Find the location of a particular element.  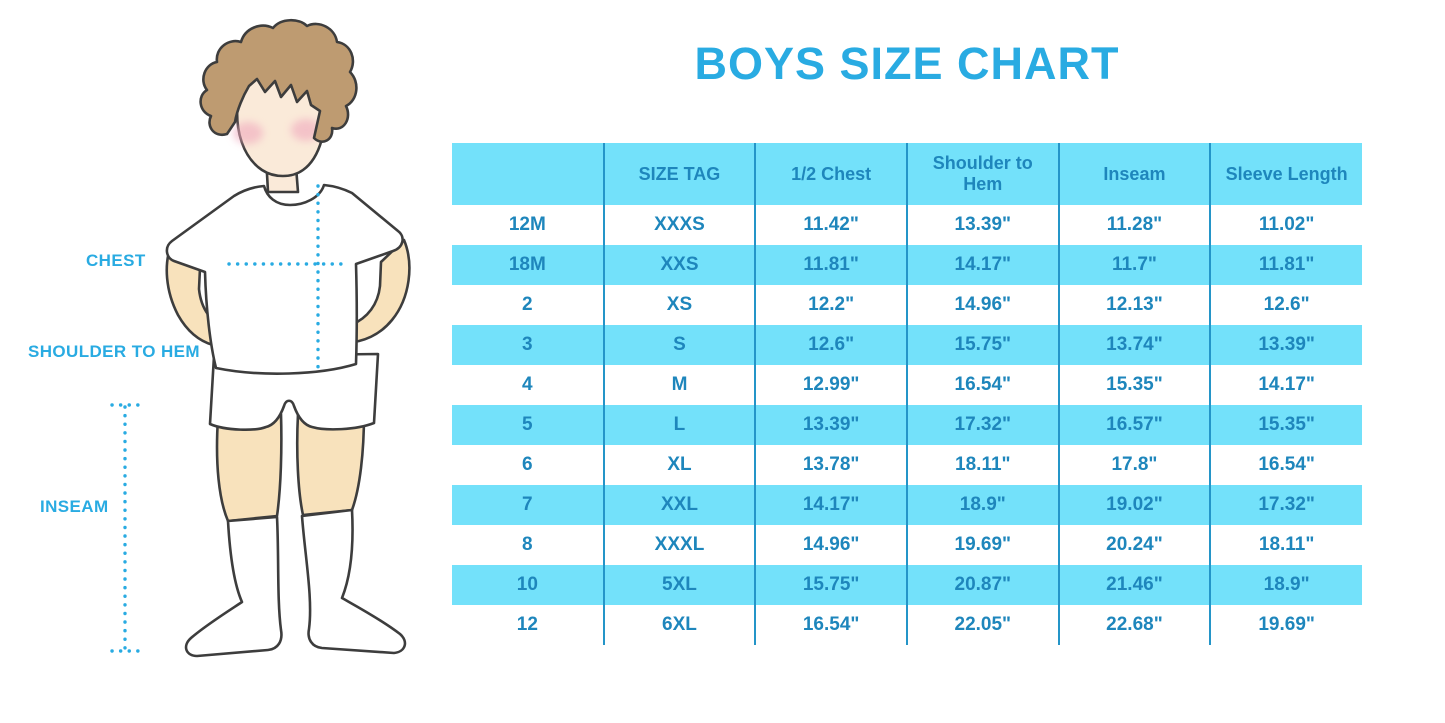

table-cell: 13.78" is located at coordinates (830, 465).